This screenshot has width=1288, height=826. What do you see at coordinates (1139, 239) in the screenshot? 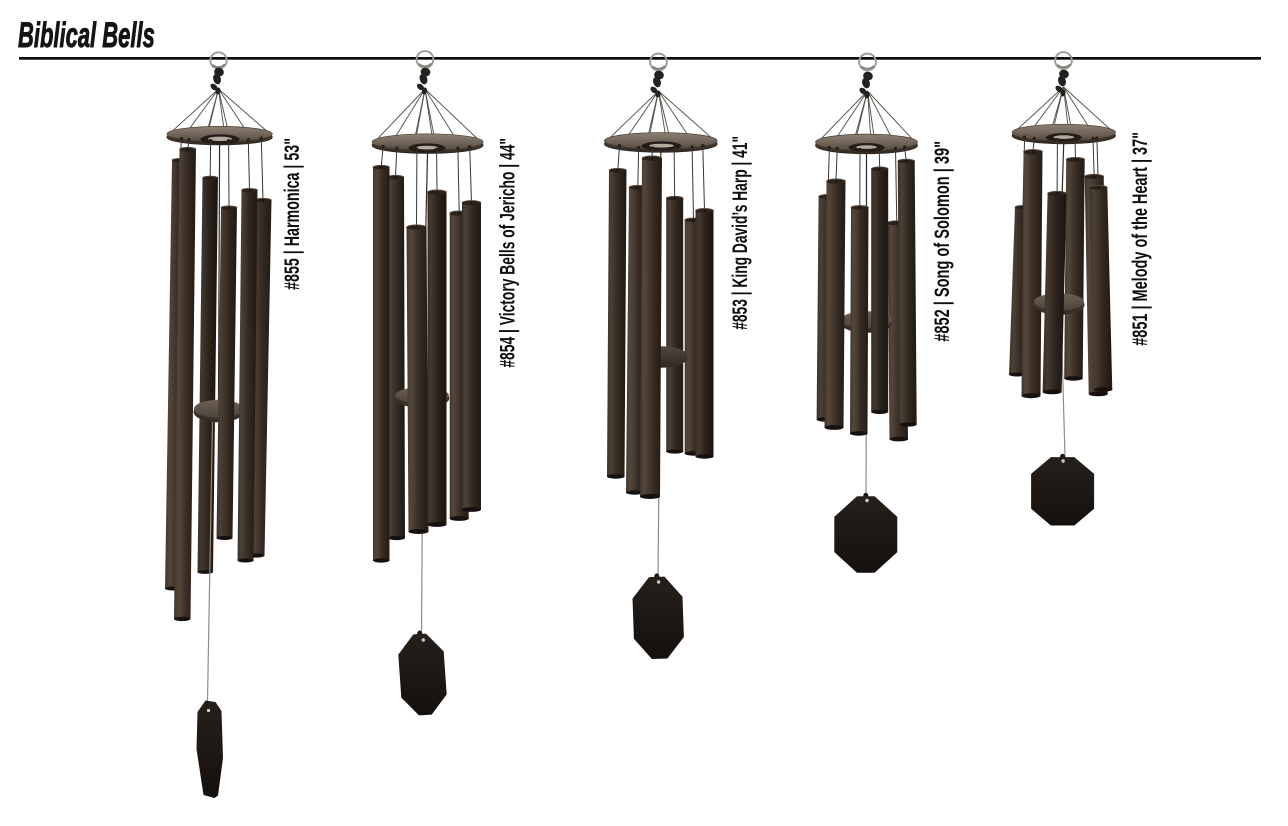
I see `svg-text:#851 | Melody of the Heart | 3: #851 | Melody of the Heart | 37"` at bounding box center [1139, 239].